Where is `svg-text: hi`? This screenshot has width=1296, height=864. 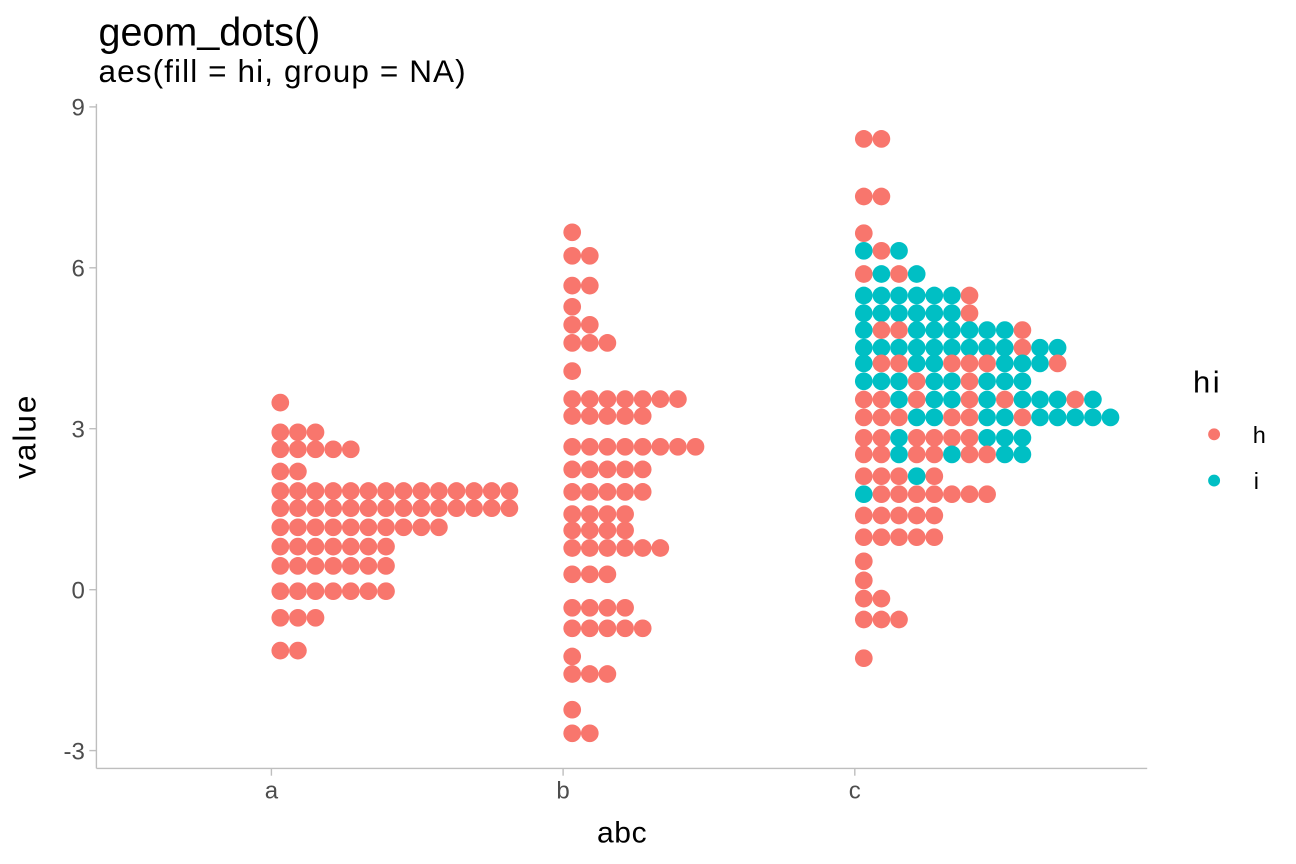
svg-text: hi is located at coordinates (1207, 382).